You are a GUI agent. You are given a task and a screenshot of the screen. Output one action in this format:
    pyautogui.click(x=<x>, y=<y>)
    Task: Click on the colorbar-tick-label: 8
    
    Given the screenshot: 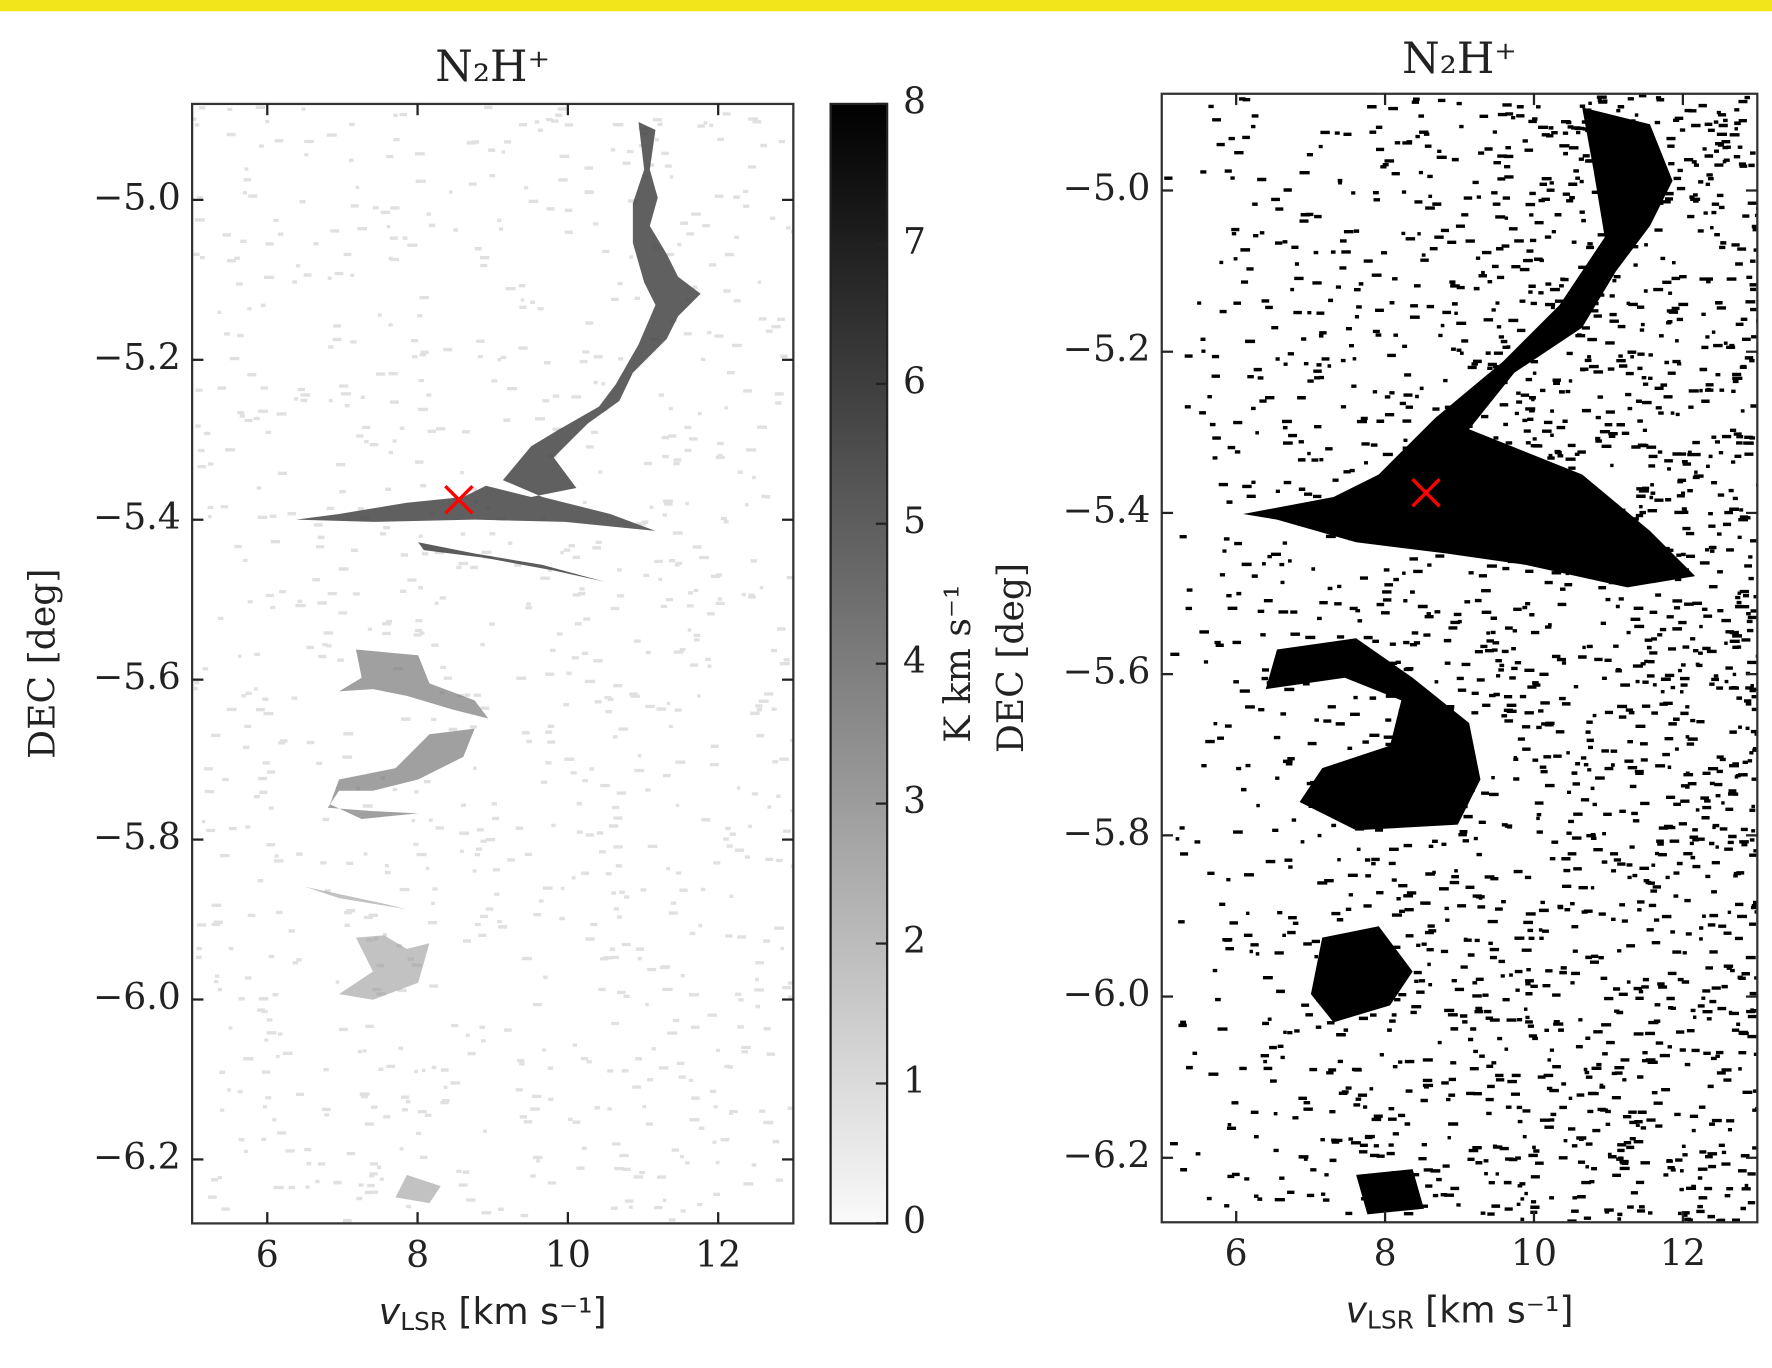 What is the action you would take?
    pyautogui.click(x=914, y=100)
    